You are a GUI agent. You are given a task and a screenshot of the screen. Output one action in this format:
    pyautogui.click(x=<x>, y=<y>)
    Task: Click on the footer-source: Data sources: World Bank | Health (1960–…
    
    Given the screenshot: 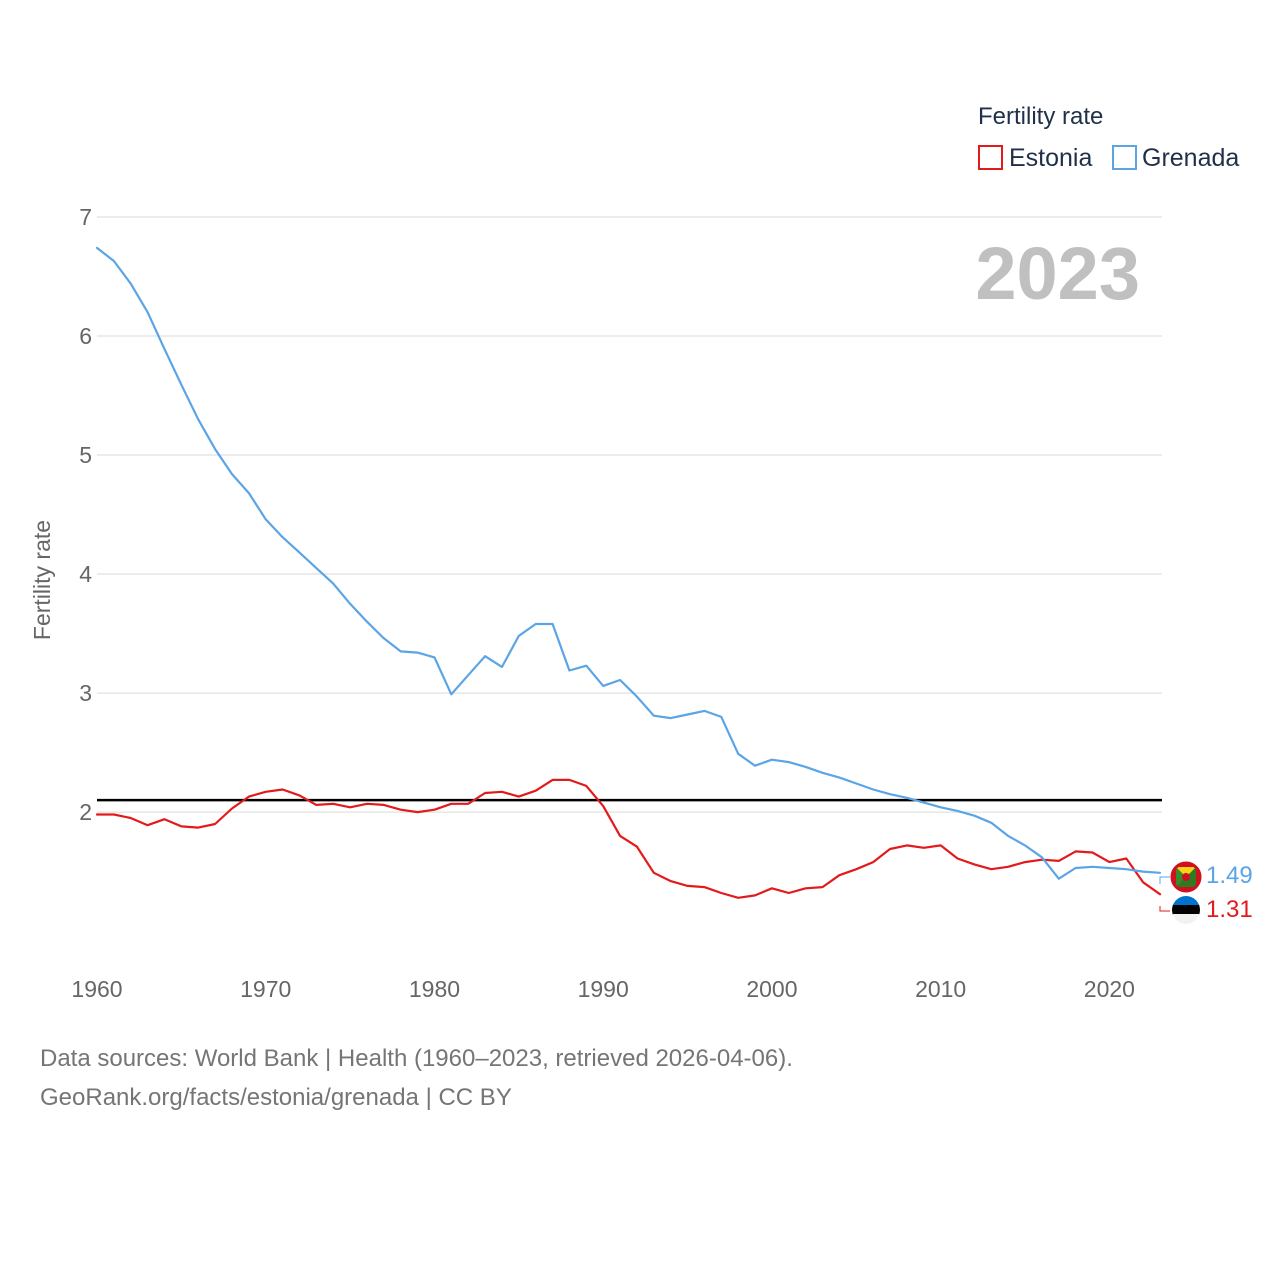 What is the action you would take?
    pyautogui.click(x=416, y=1058)
    